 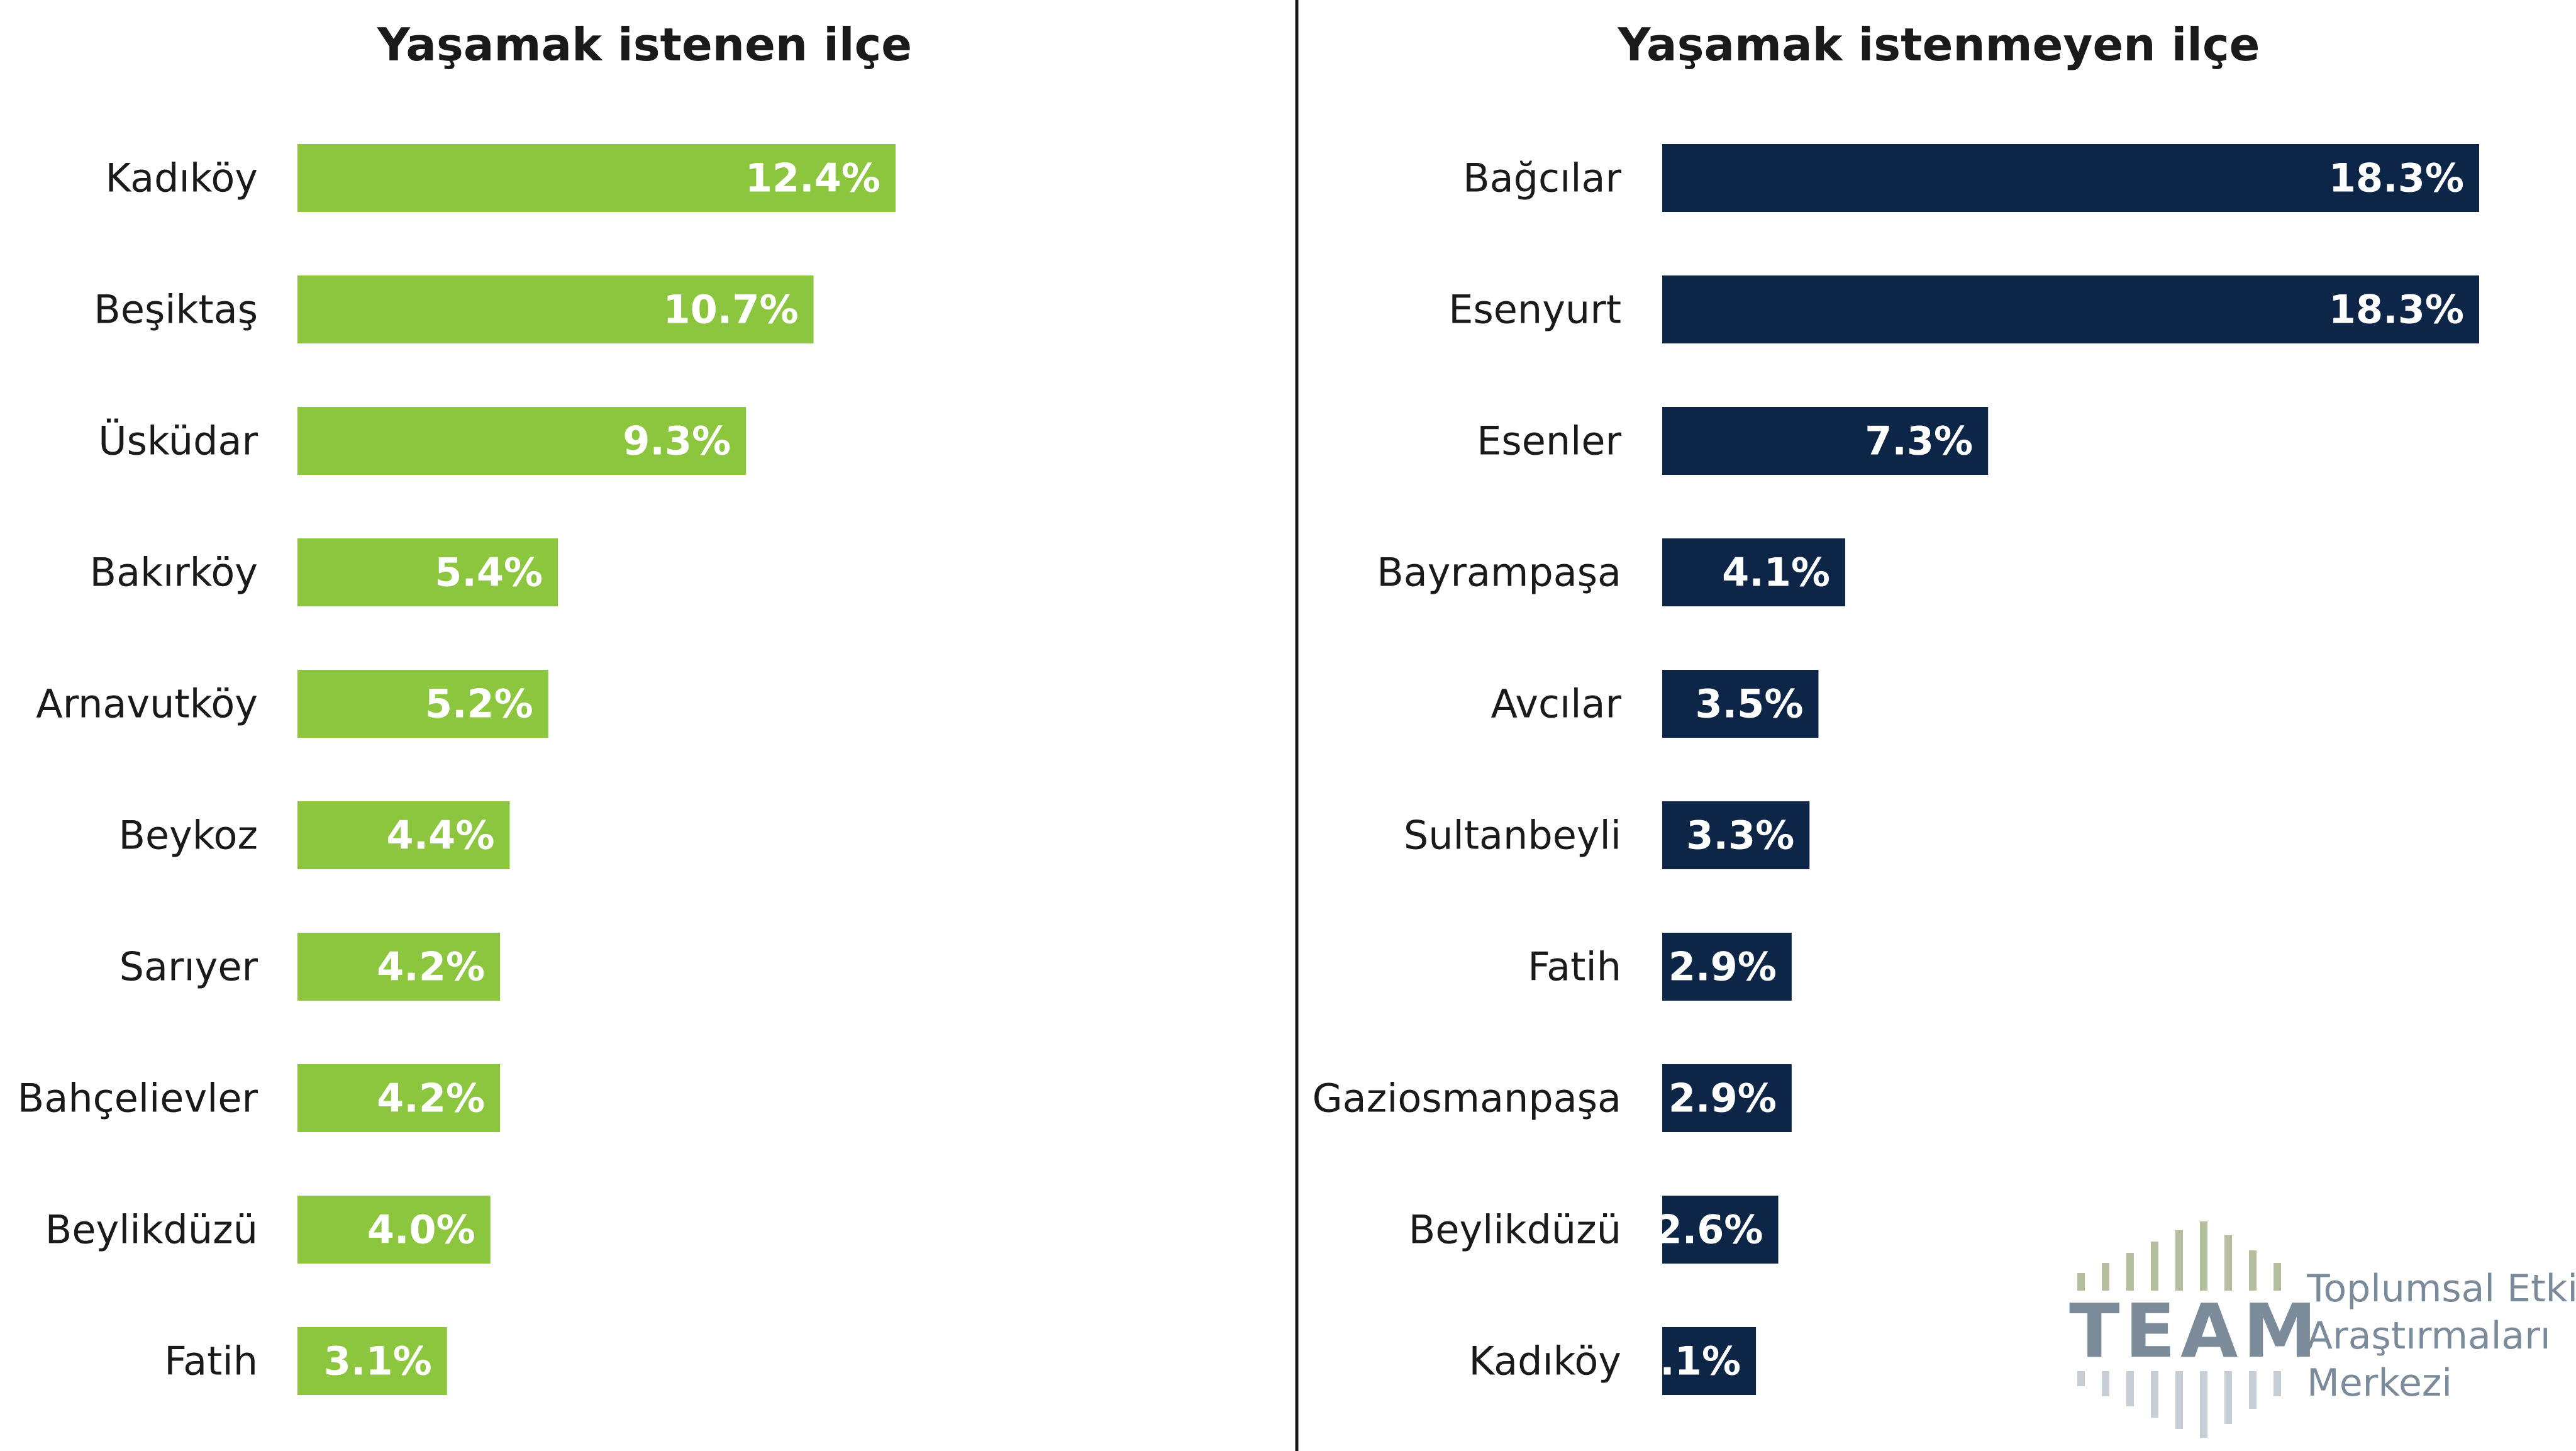 What do you see at coordinates (1542, 178) in the screenshot?
I see `category-label-not-wanted: Bağcılar` at bounding box center [1542, 178].